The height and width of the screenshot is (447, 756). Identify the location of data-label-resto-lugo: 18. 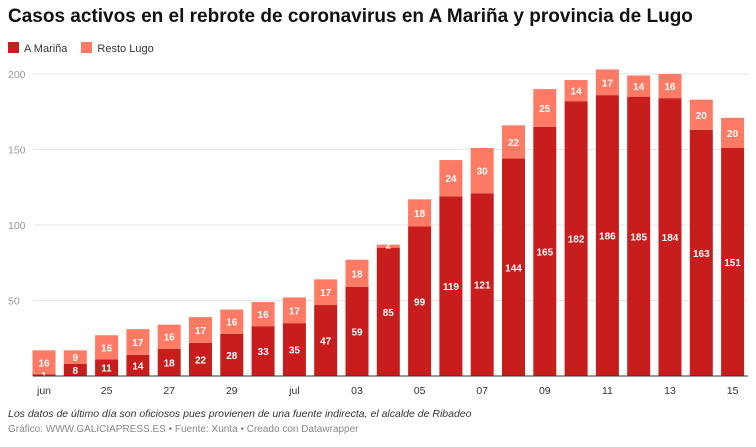
(420, 214).